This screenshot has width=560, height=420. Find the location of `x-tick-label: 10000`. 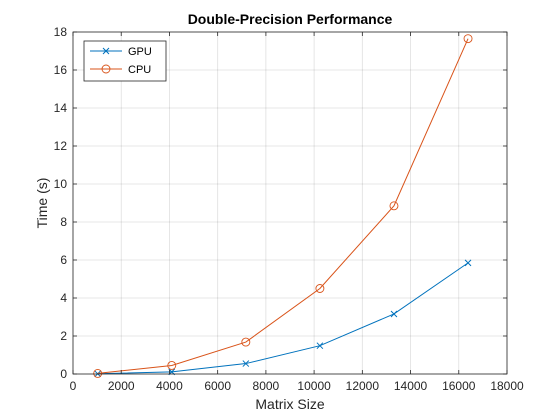

x-tick-label: 10000 is located at coordinates (314, 386).